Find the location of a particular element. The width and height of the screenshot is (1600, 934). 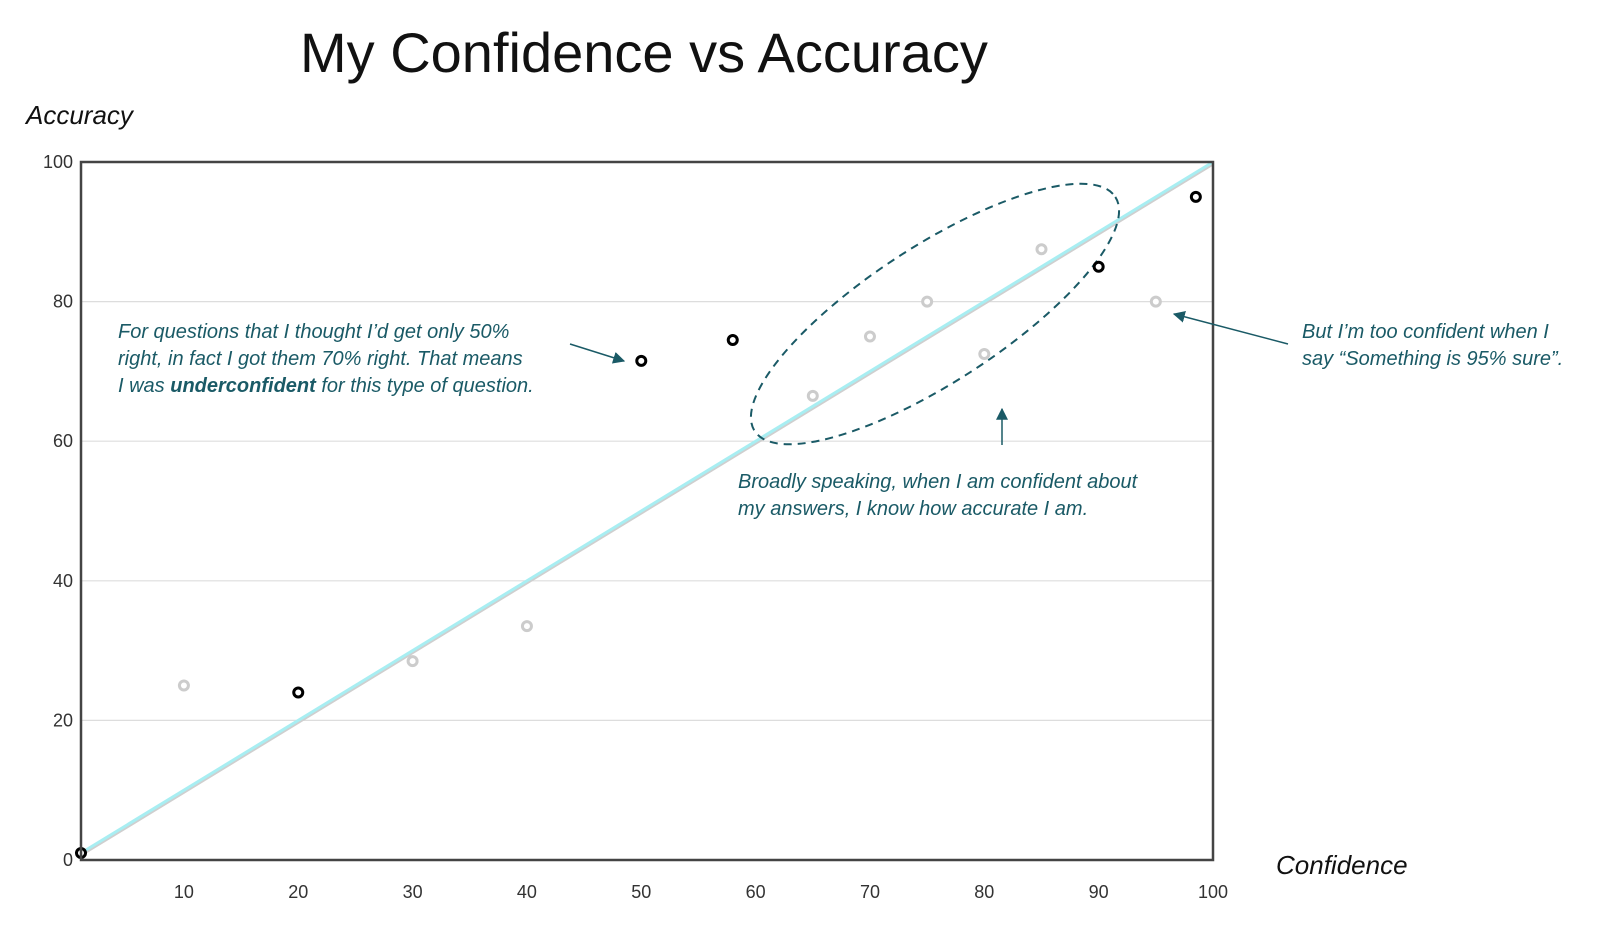

underconfident-line-3a: I was is located at coordinates (144, 386).